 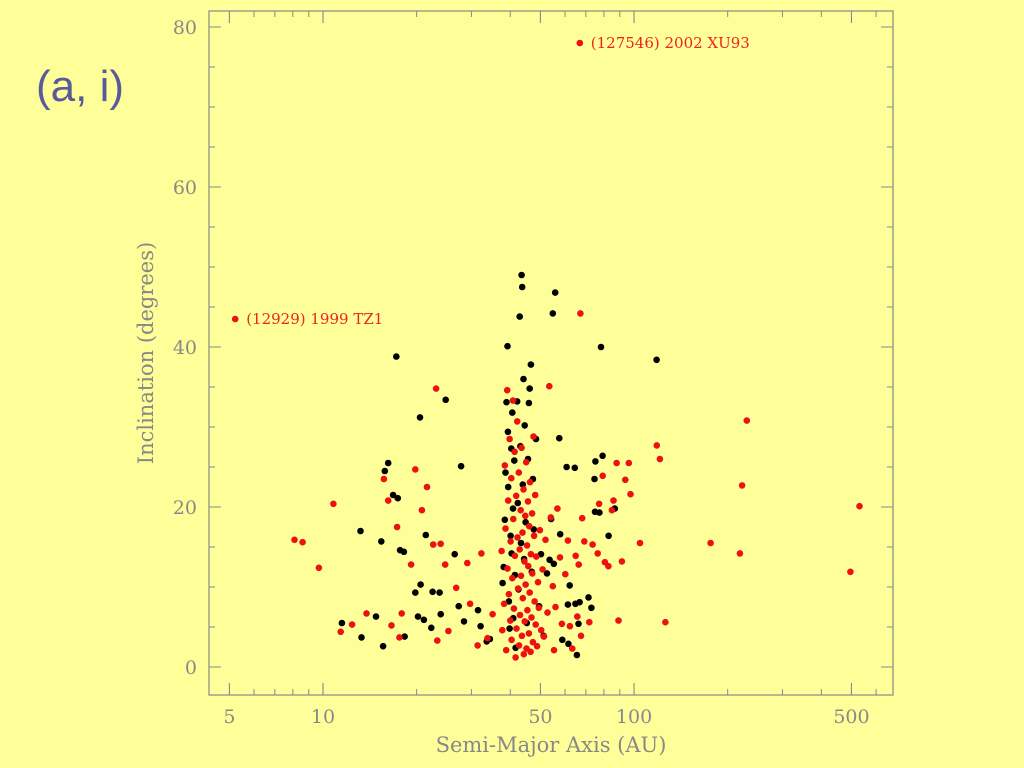 What do you see at coordinates (540, 717) in the screenshot?
I see `x-tick-label: 50` at bounding box center [540, 717].